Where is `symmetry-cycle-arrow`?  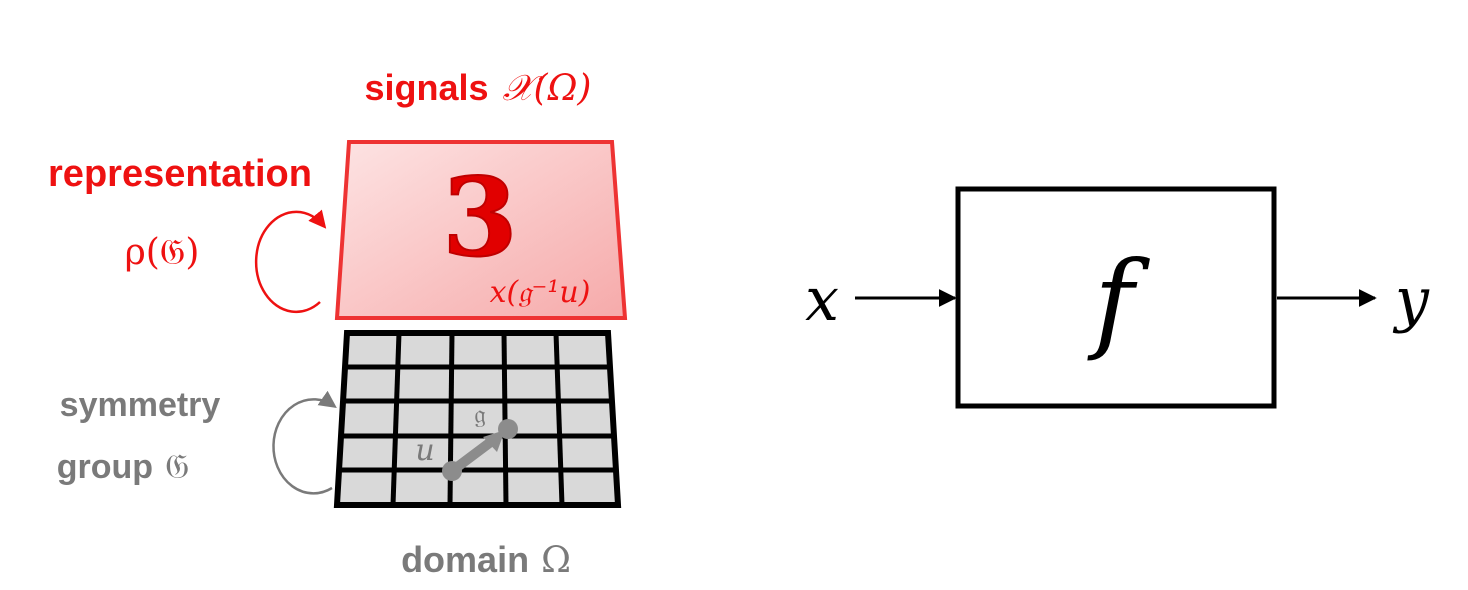
symmetry-cycle-arrow is located at coordinates (304, 442).